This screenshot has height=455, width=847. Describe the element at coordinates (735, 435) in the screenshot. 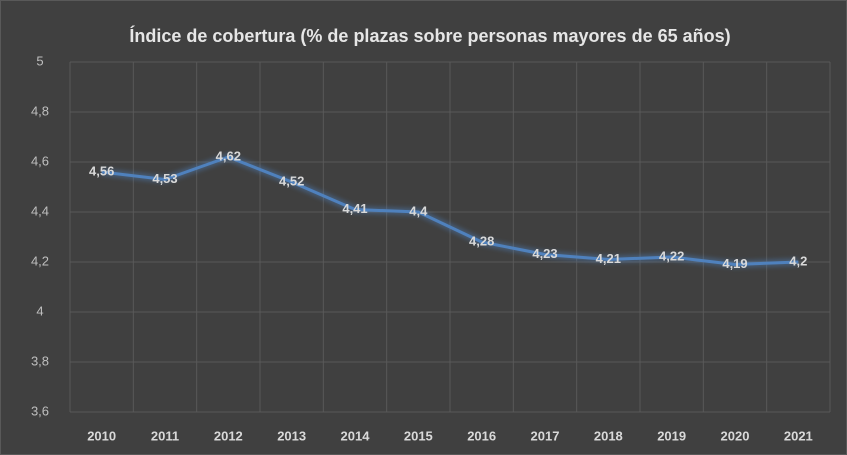

I see `x-tick-label: 2020` at that location.